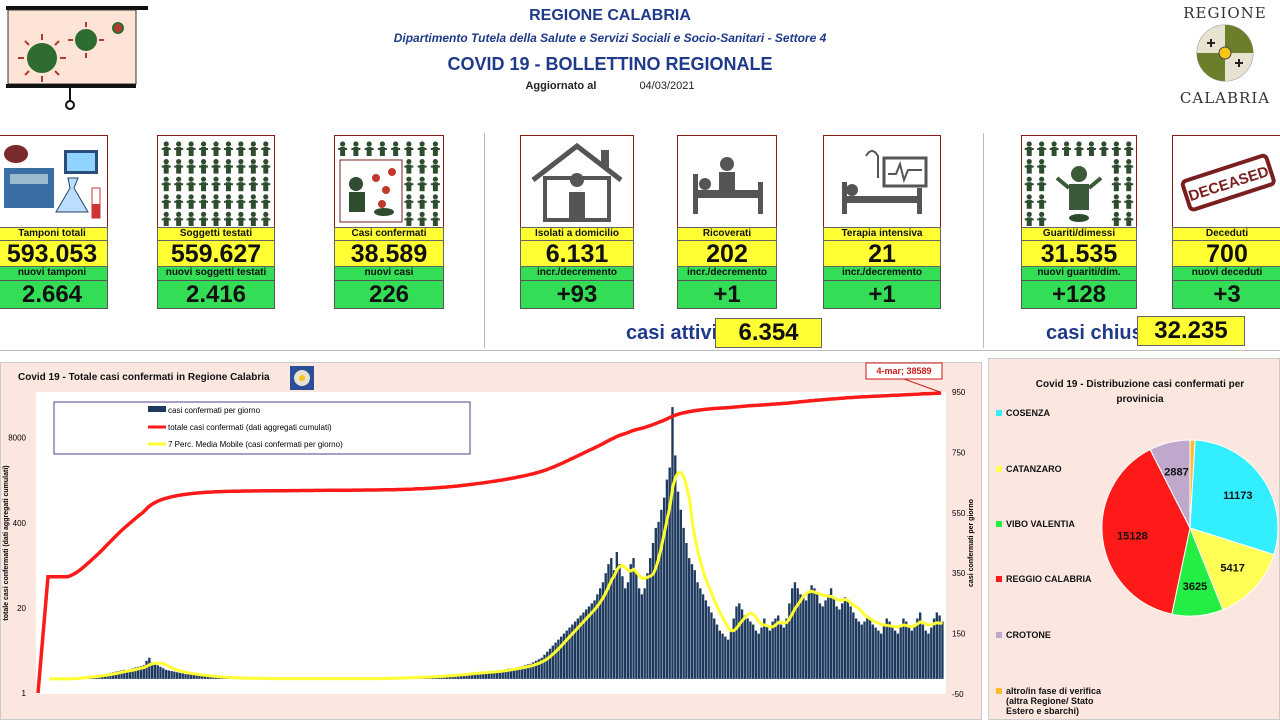 This screenshot has height=720, width=1280. Describe the element at coordinates (577, 274) in the screenshot. I see `stat-sub-label: incr./decremento` at that location.